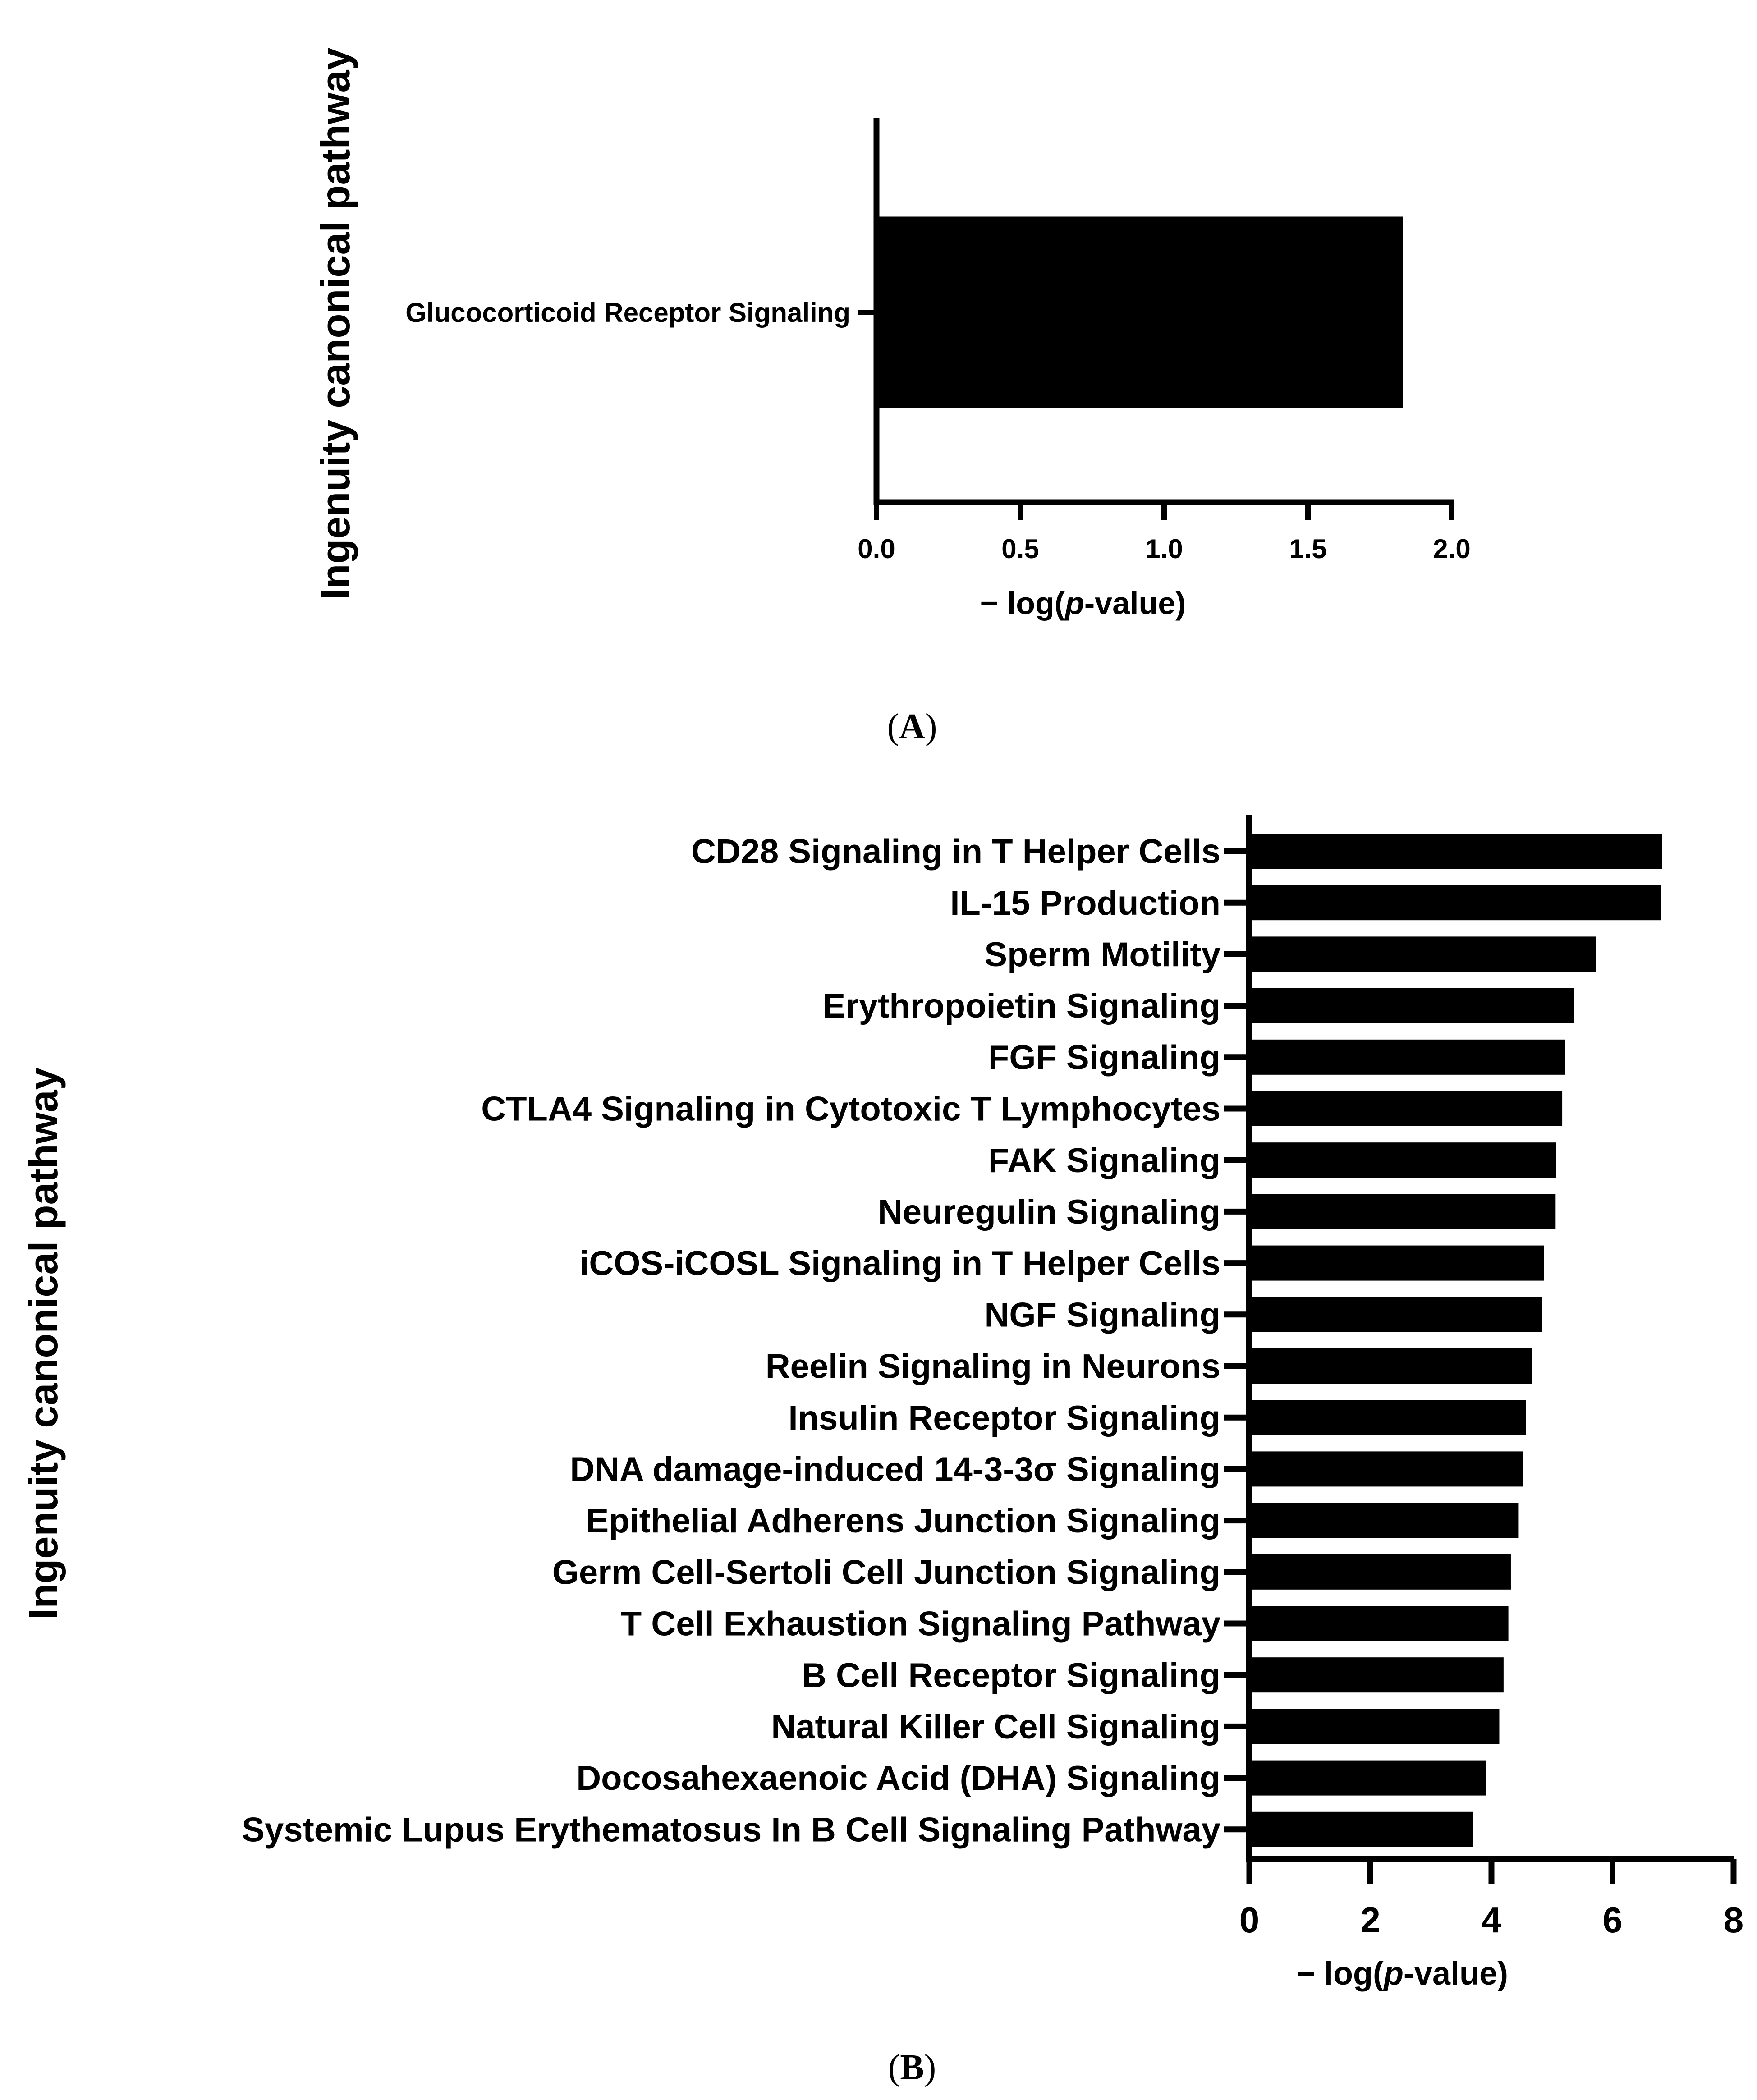 This screenshot has width=1757, height=2100. What do you see at coordinates (1734, 1920) in the screenshot?
I see `x-tick-label: 8` at bounding box center [1734, 1920].